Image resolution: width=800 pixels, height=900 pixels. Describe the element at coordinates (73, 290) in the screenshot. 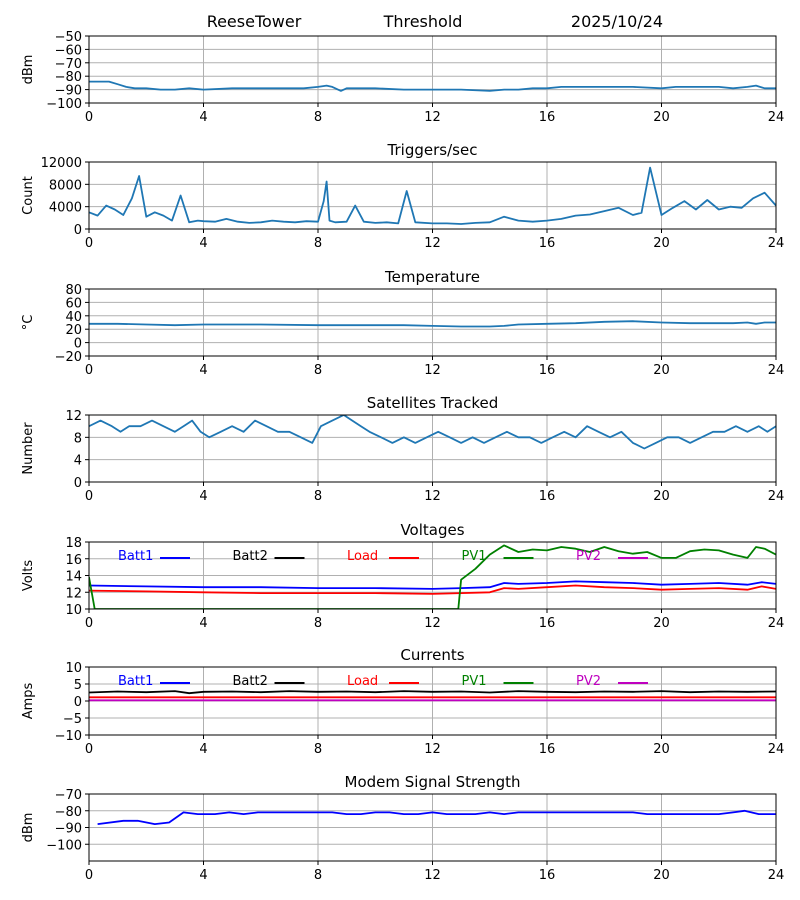

I see `y-tick-label: 80` at that location.